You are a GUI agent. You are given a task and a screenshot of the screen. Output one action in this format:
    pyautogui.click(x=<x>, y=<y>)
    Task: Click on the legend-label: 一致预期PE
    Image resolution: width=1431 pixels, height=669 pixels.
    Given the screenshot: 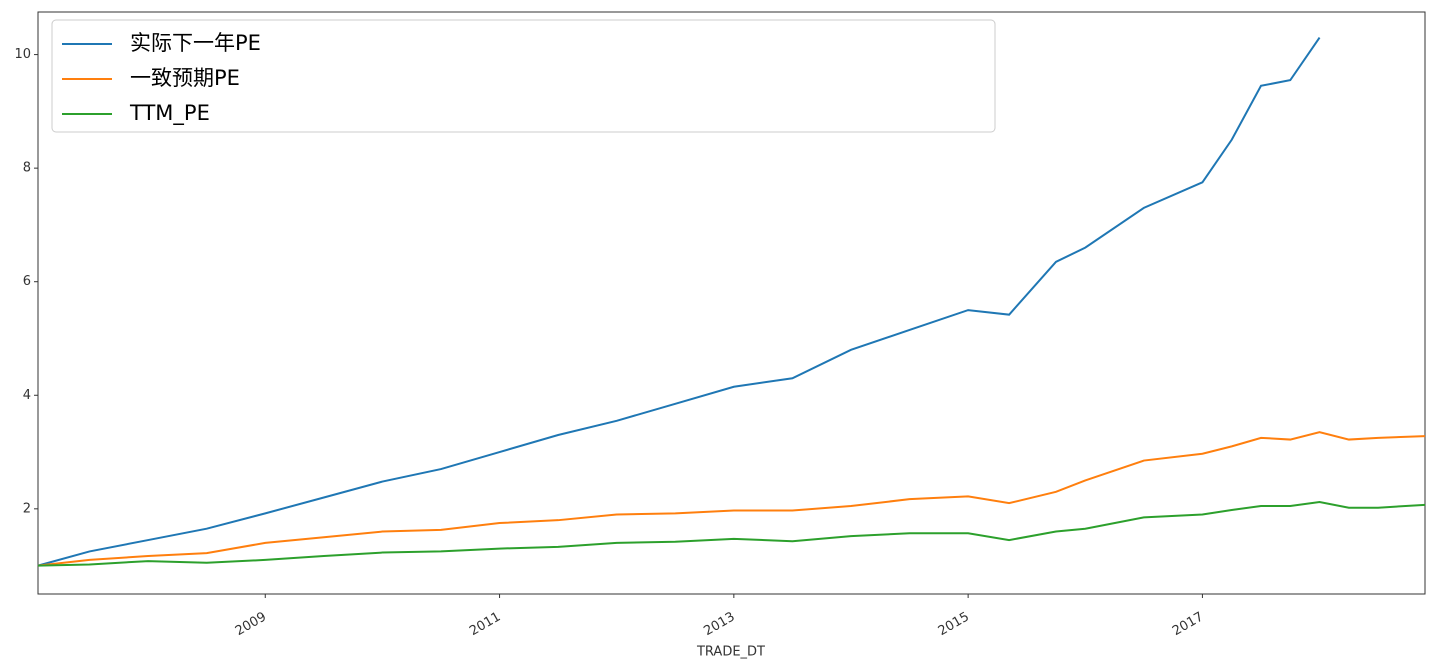 What is the action you would take?
    pyautogui.click(x=185, y=78)
    